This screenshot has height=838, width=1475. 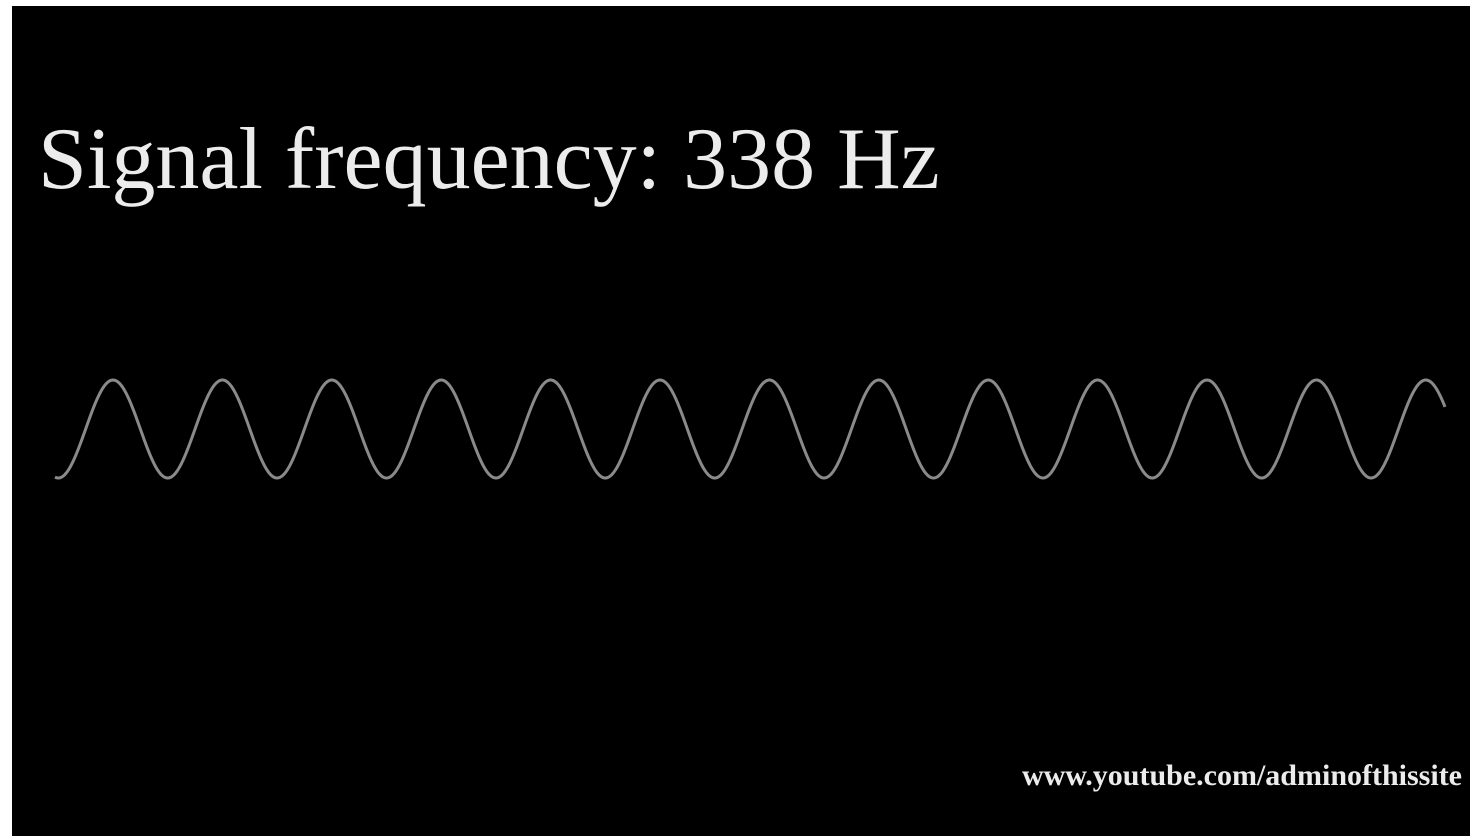 What do you see at coordinates (1242, 775) in the screenshot?
I see `footer-url: www.youtube.com/adminofthissite` at bounding box center [1242, 775].